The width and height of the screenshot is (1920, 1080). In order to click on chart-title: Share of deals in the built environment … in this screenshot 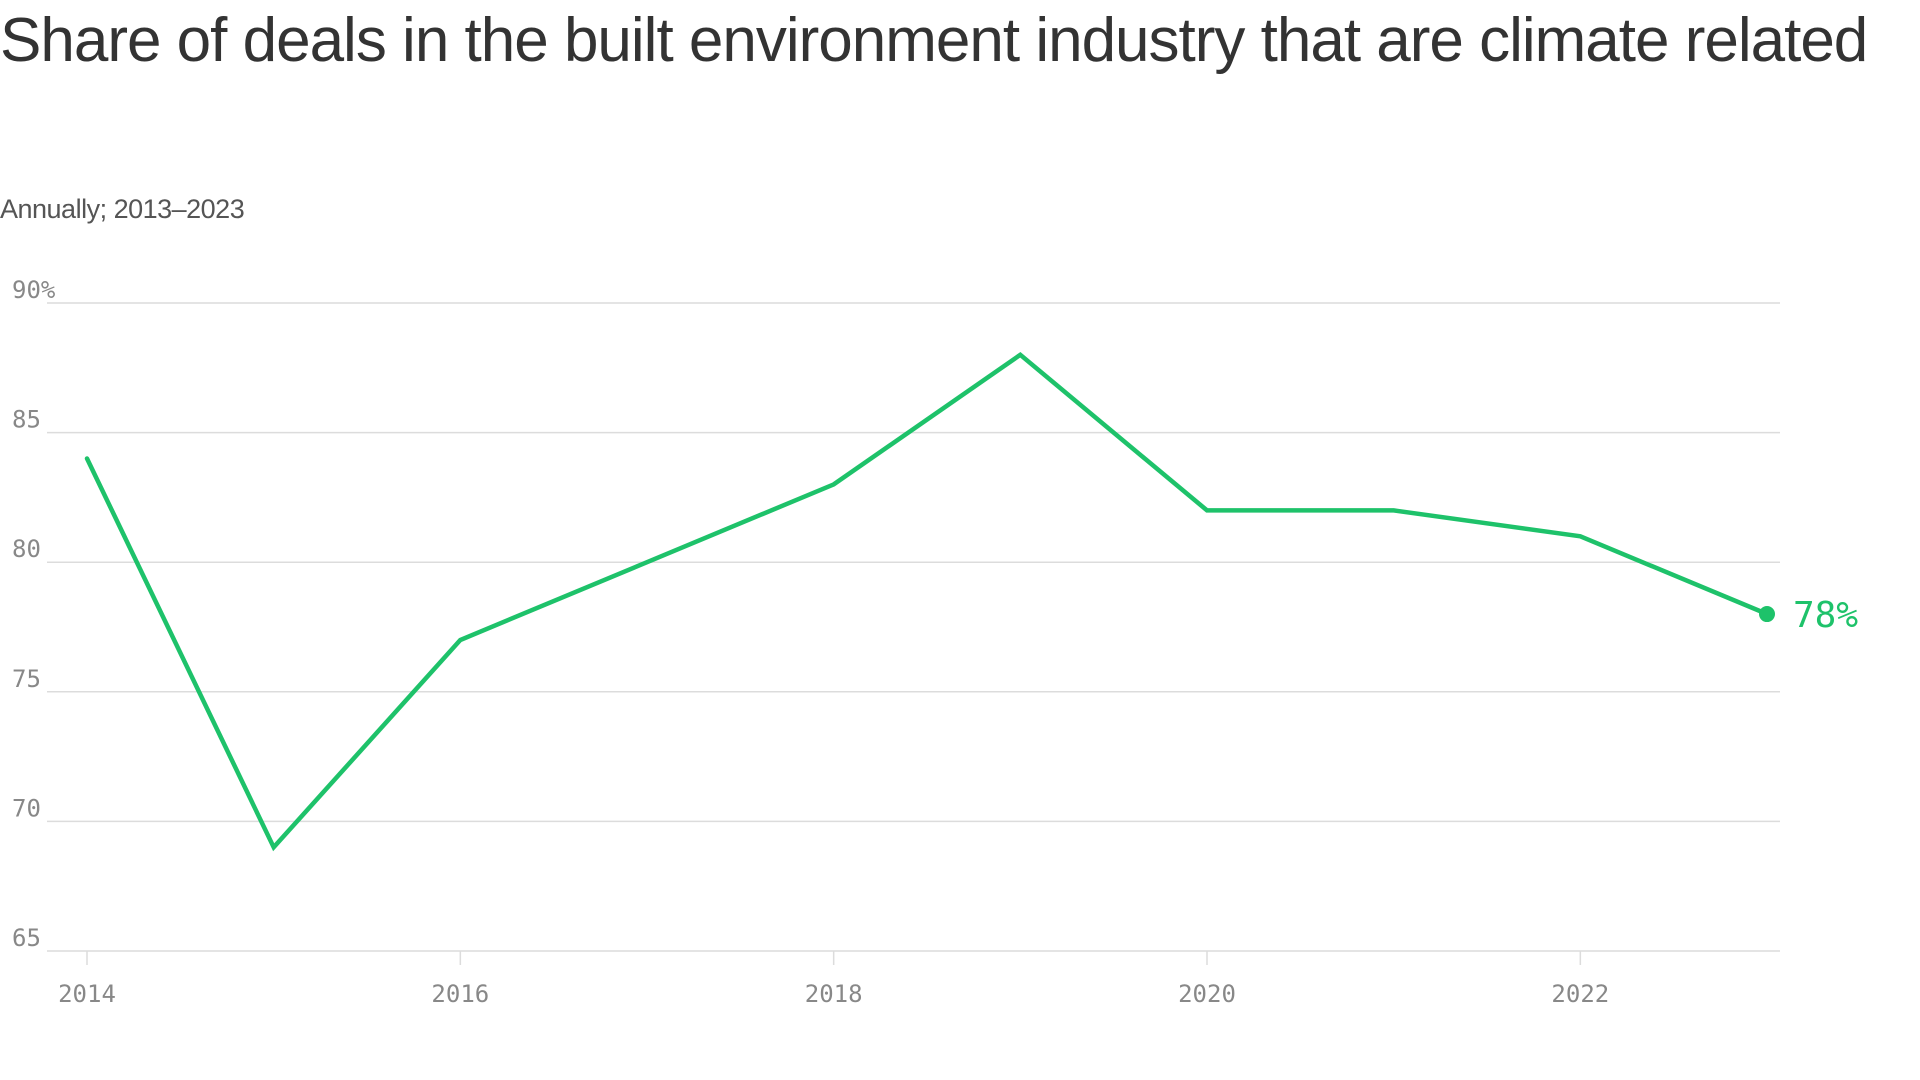, I will do `click(934, 40)`.